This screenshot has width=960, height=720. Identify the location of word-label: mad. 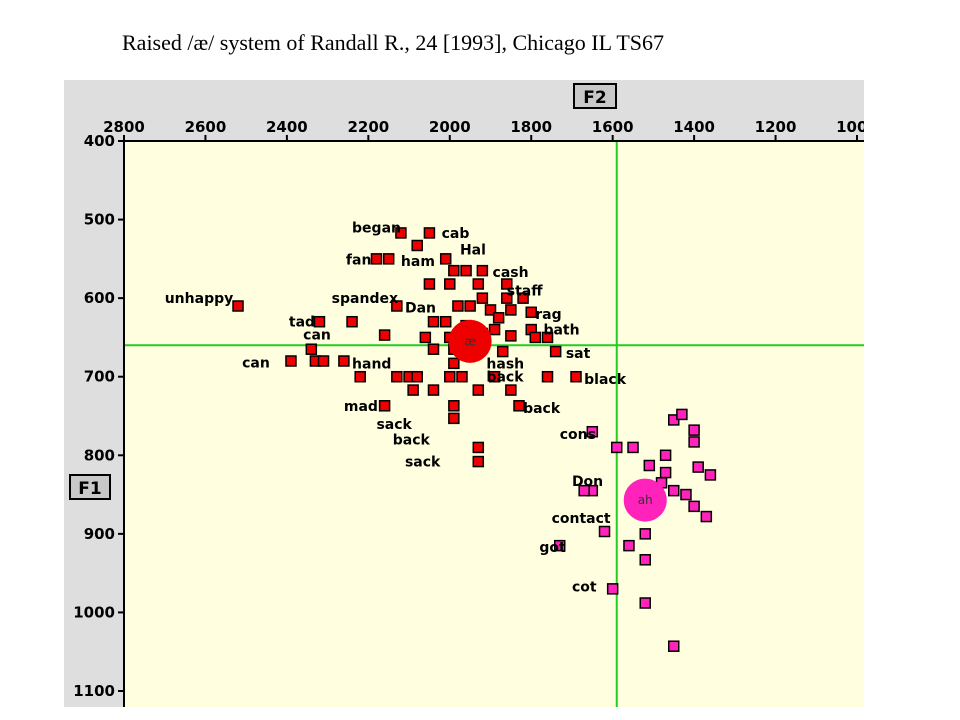
(361, 407).